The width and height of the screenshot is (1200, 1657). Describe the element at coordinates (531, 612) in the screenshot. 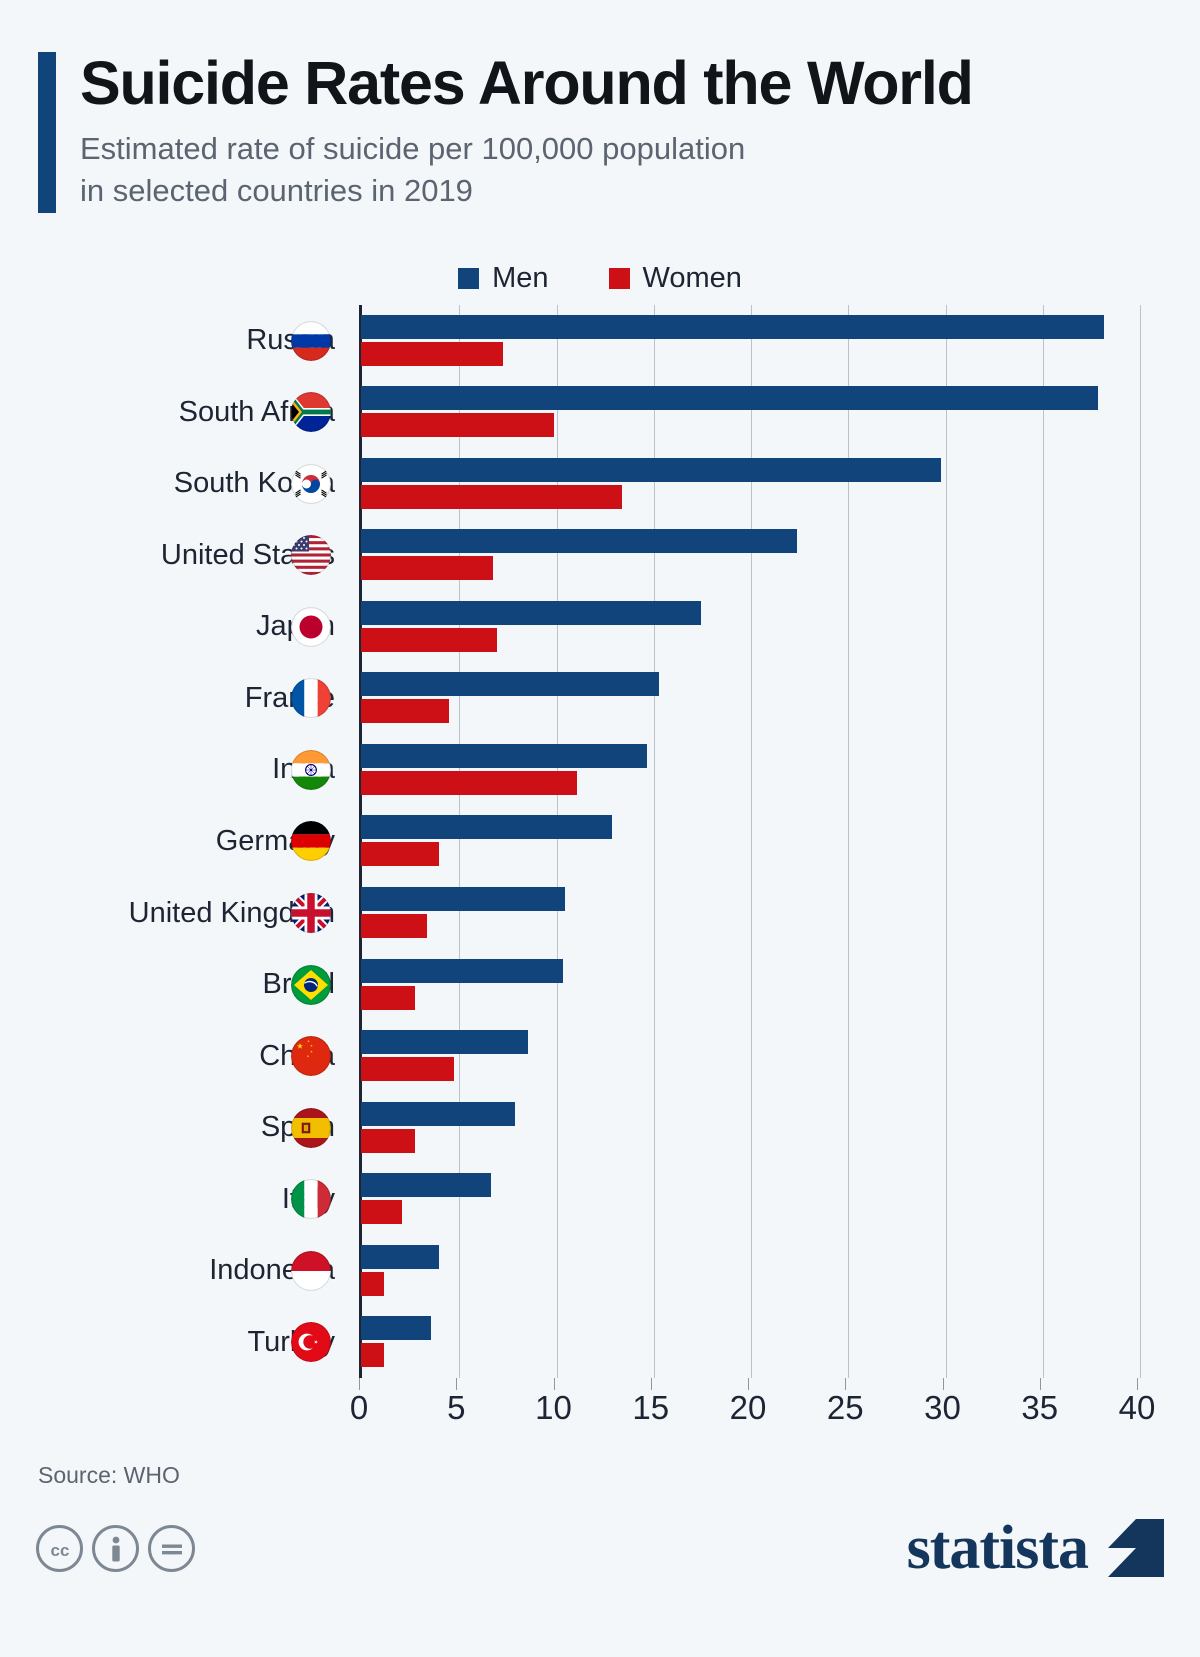

I see `bar-men-japan` at that location.